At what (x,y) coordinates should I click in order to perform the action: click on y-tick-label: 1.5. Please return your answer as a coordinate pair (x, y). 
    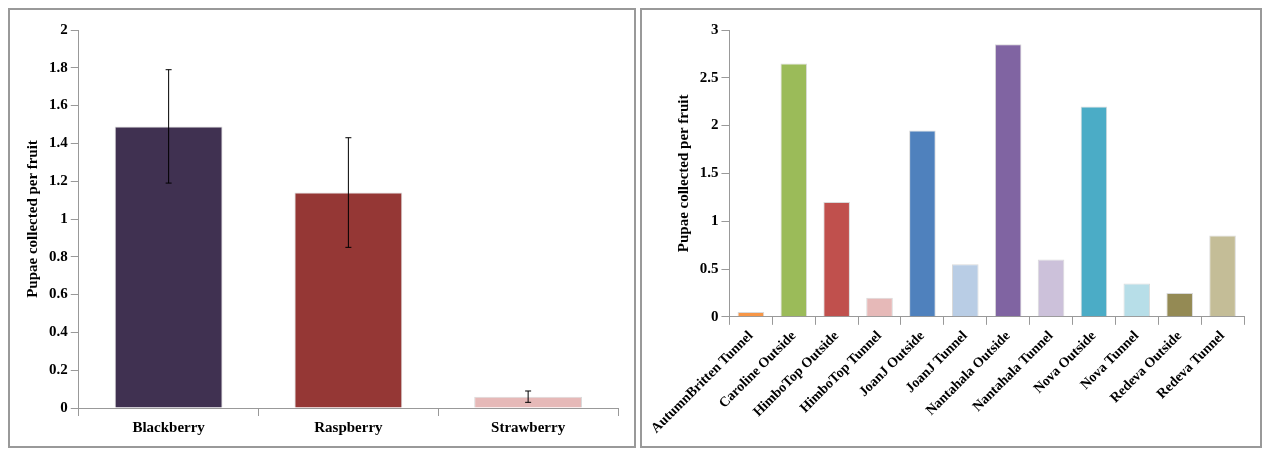
    Looking at the image, I should click on (709, 172).